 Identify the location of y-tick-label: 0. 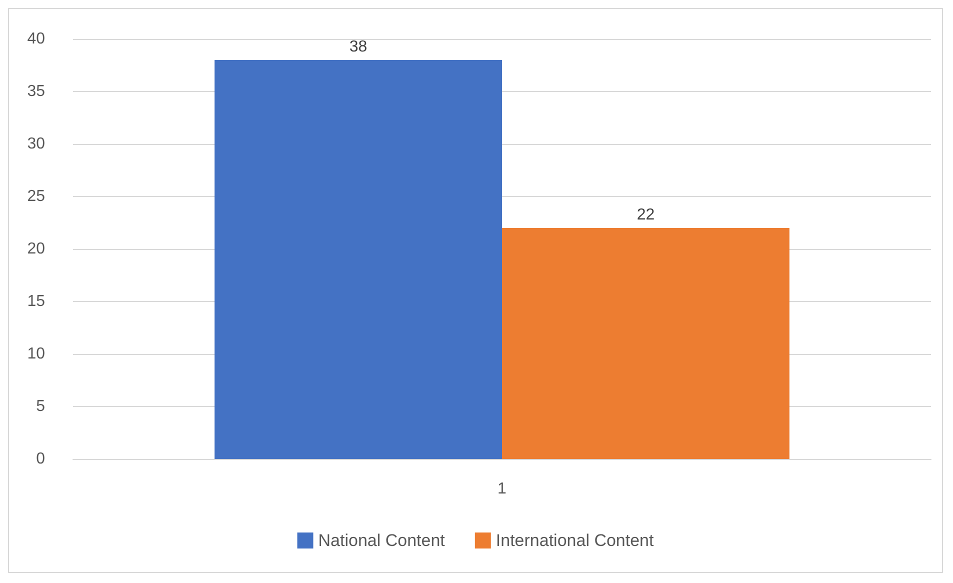
(41, 459).